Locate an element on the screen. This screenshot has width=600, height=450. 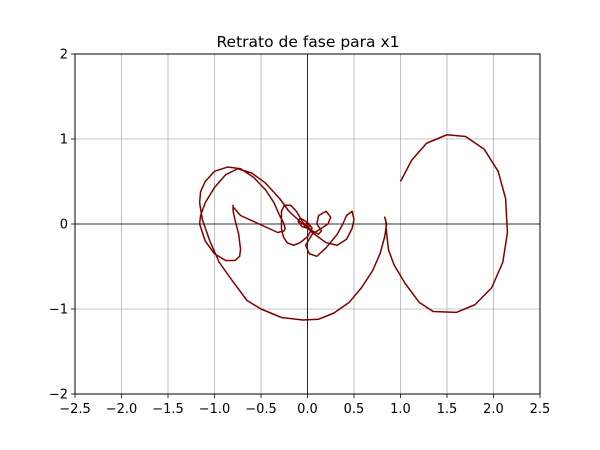
x-tick-label: 0.5 is located at coordinates (354, 409).